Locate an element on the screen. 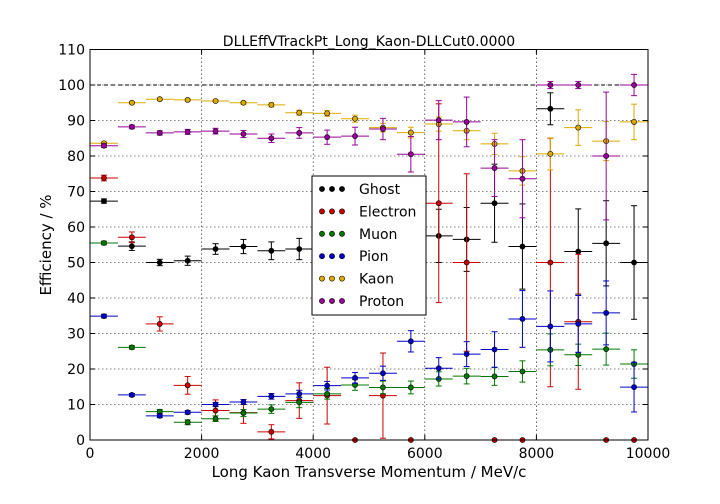 The width and height of the screenshot is (720, 504). y-axis-label: Efficiency / % is located at coordinates (46, 244).